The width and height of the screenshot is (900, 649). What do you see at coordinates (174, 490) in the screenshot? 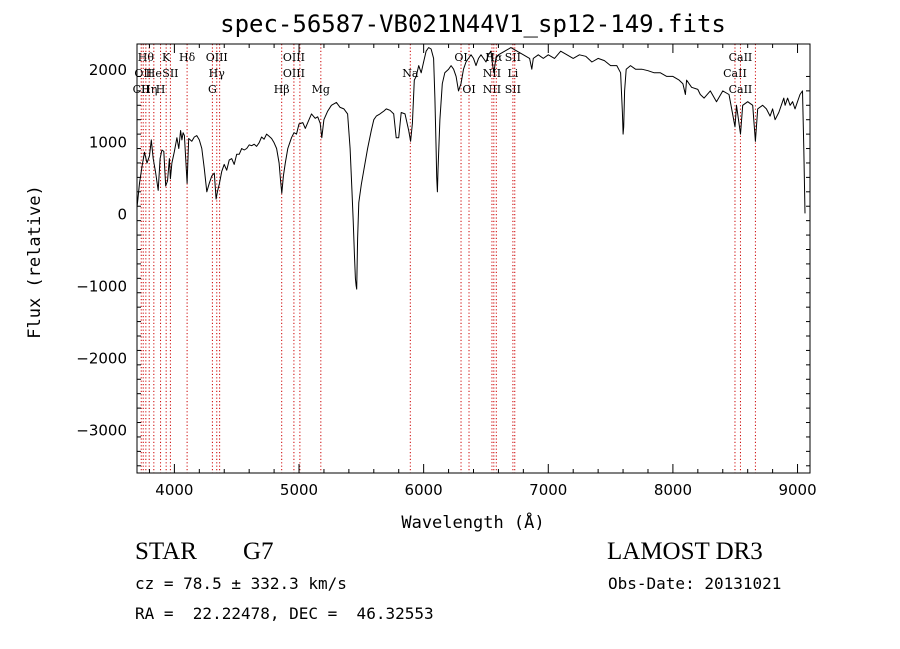
I see `x-tick-label: 4000` at bounding box center [174, 490].